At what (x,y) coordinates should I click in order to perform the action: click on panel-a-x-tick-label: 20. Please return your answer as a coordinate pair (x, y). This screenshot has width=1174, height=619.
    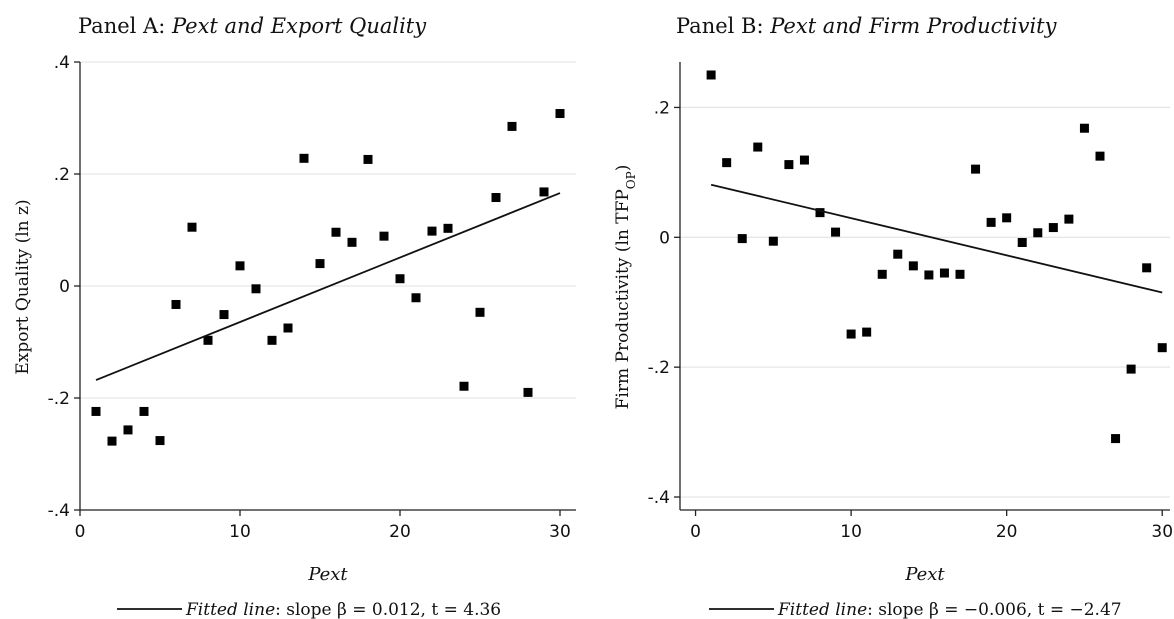
    Looking at the image, I should click on (400, 532).